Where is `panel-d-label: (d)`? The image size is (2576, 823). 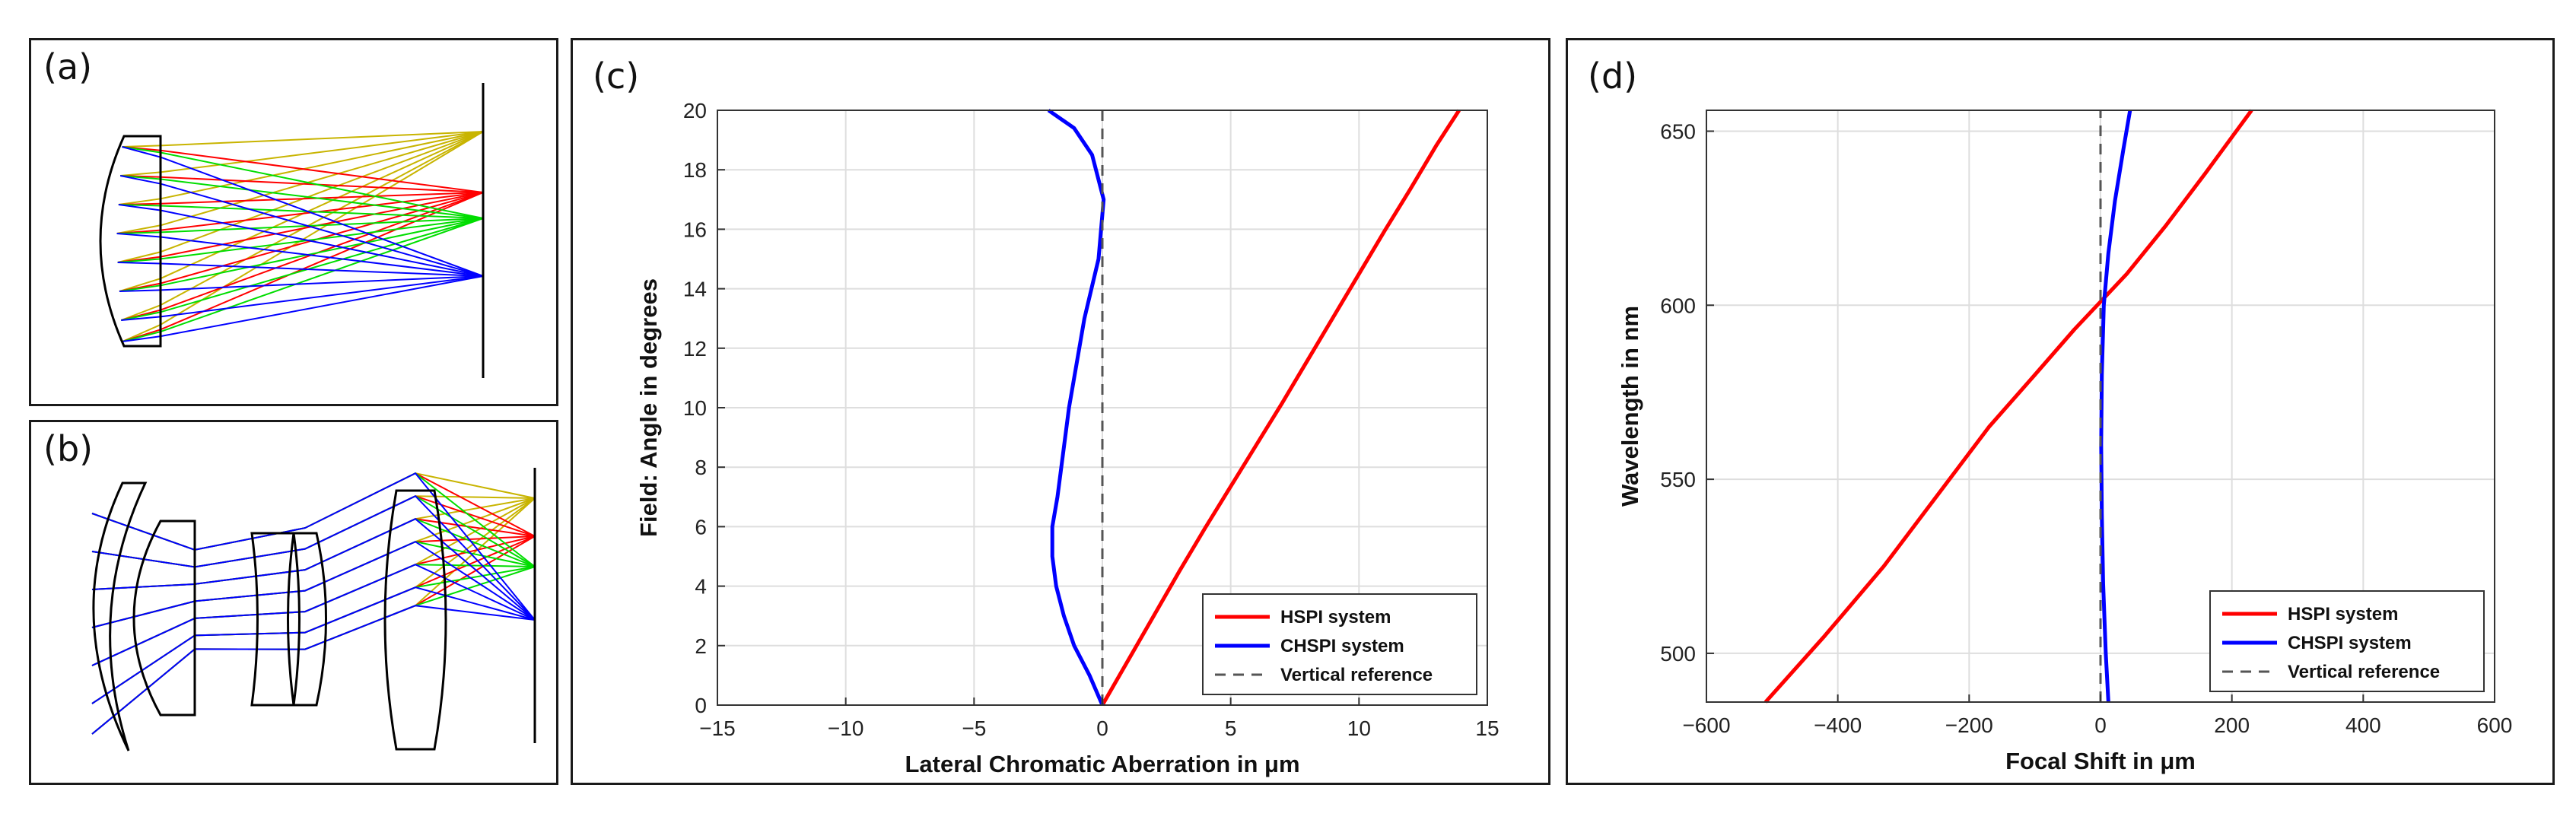
panel-d-label: (d) is located at coordinates (1613, 76).